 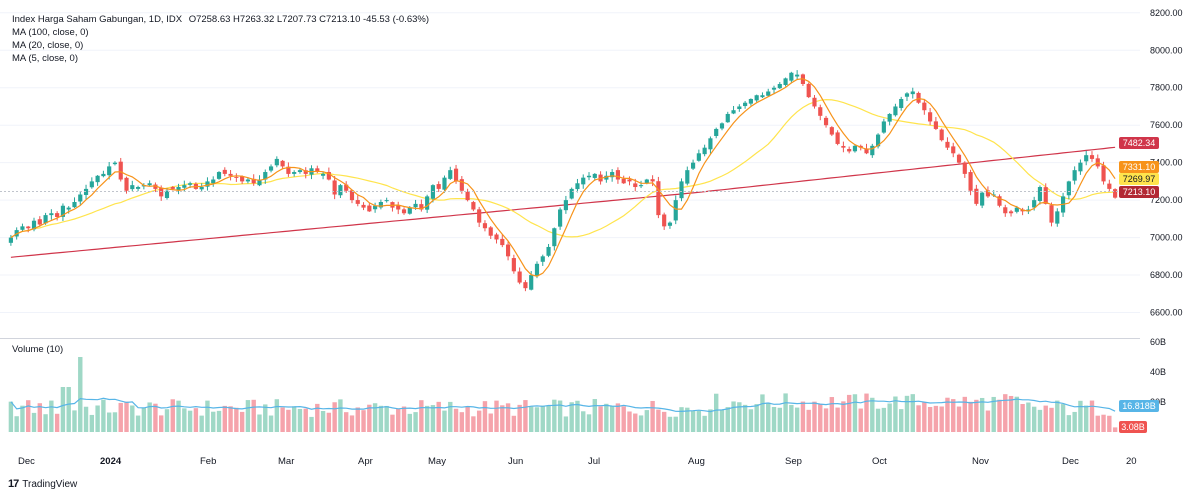 I want to click on volume-ma-path, so click(x=563, y=405).